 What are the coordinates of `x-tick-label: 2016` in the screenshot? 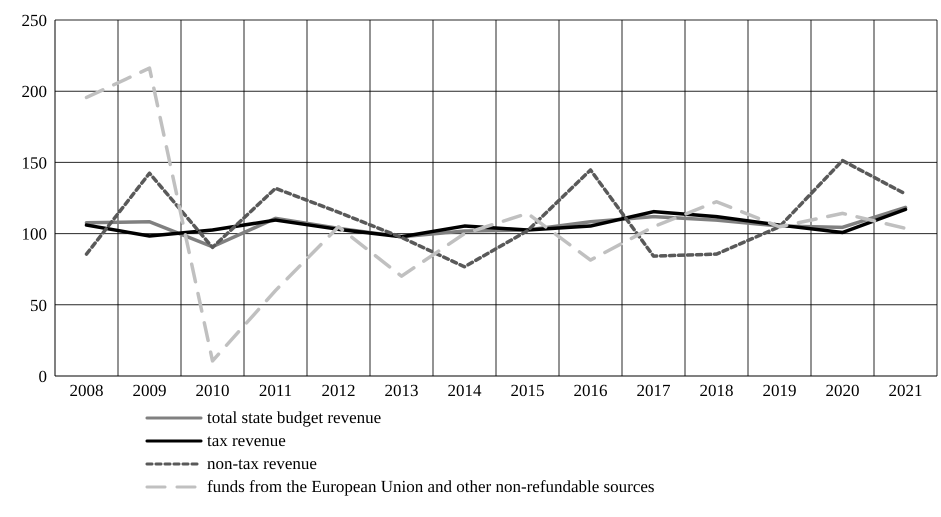 It's located at (591, 390).